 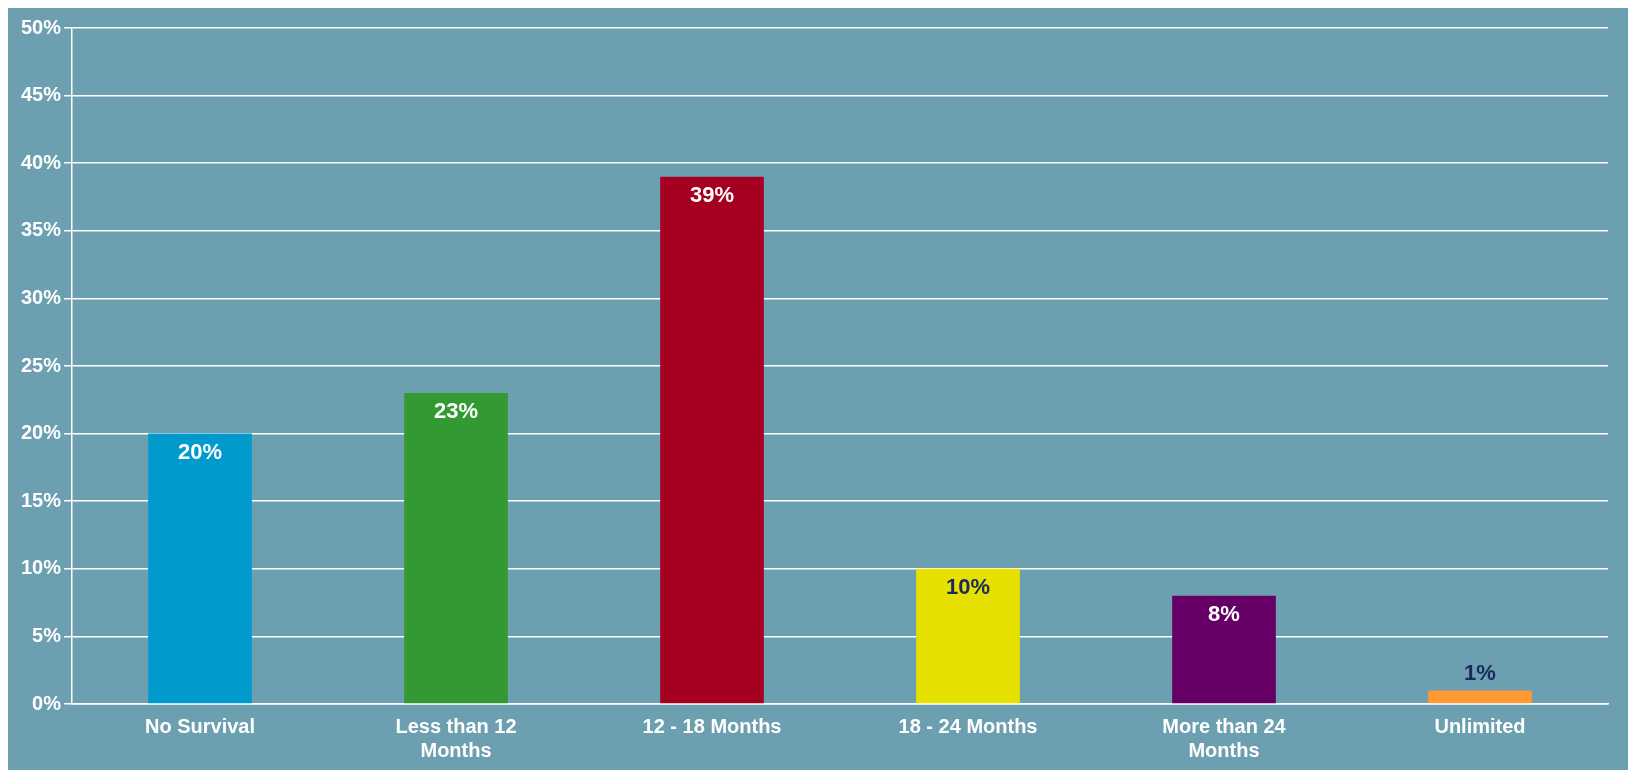 What do you see at coordinates (41, 26) in the screenshot?
I see `y-tick-label: 50%` at bounding box center [41, 26].